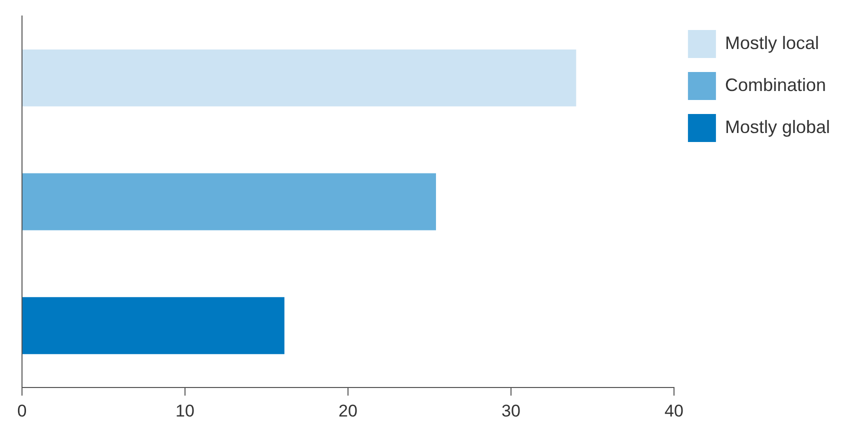 The height and width of the screenshot is (436, 858). What do you see at coordinates (185, 410) in the screenshot?
I see `x-tick-label: 10` at bounding box center [185, 410].